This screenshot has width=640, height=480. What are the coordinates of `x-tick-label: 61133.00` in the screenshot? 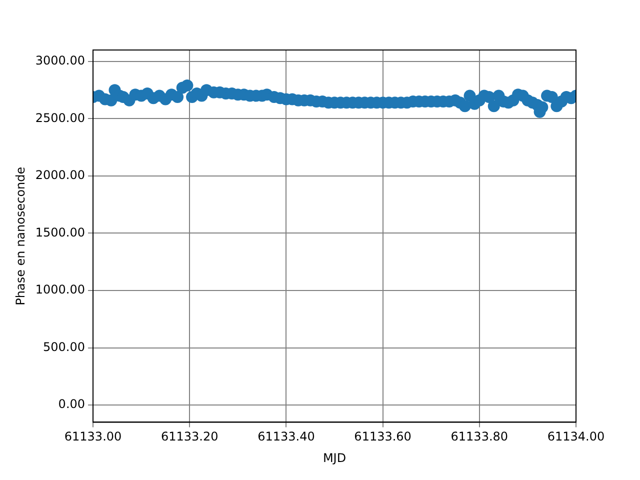 It's located at (93, 437).